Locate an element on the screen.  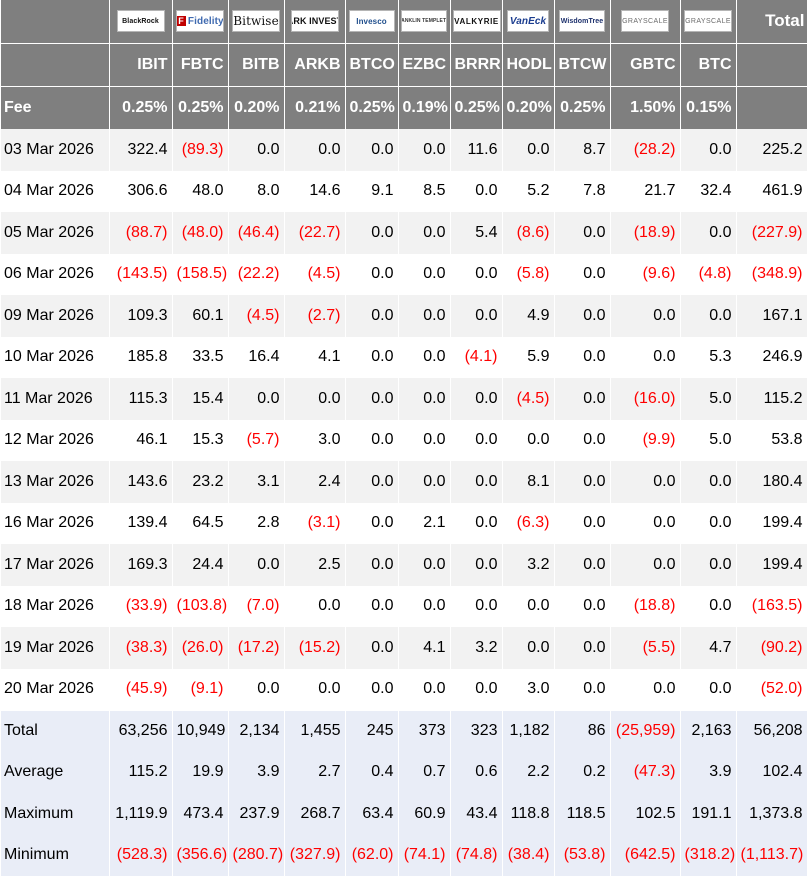
flow-cell: 14.6 is located at coordinates (315, 191).